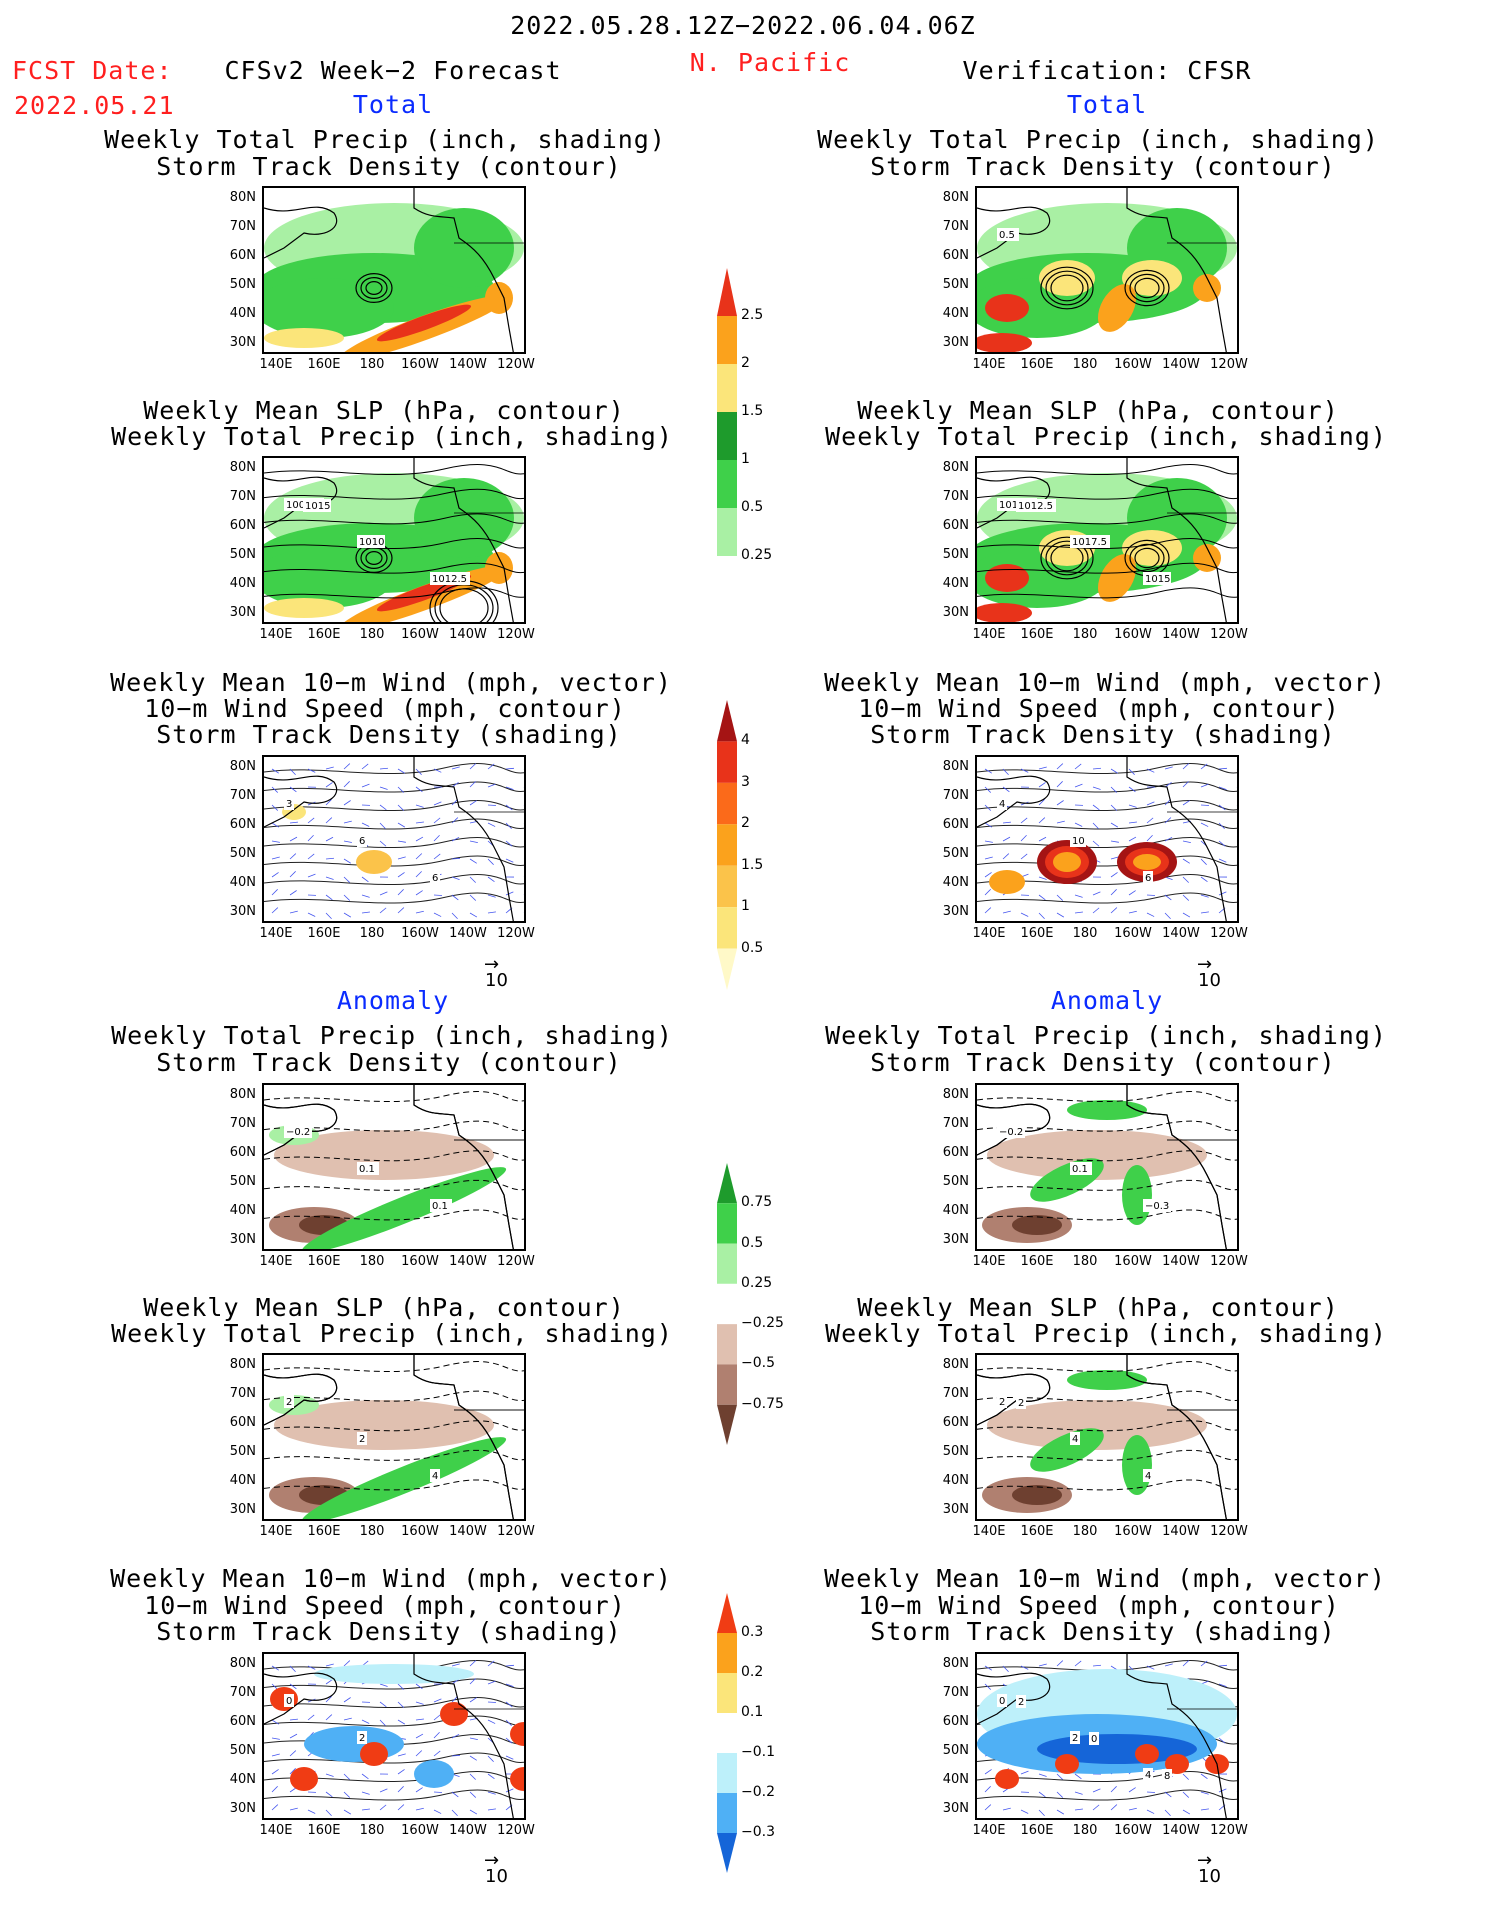 Image resolution: width=1487 pixels, height=1925 pixels. I want to click on svg-text: 0.1, so click(367, 1169).